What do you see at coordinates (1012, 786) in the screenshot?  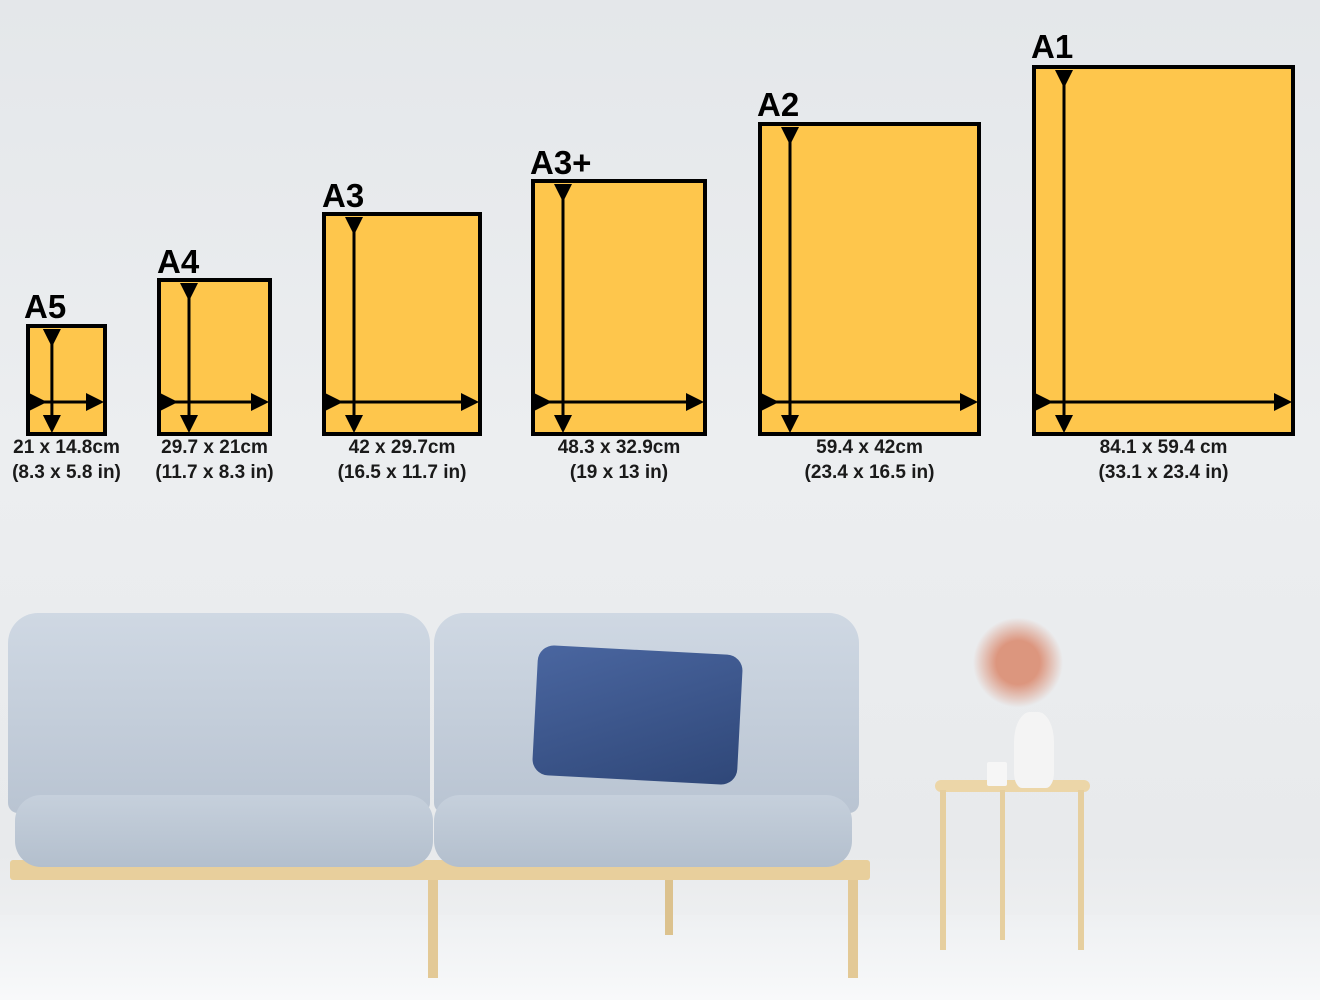 I see `table-top` at bounding box center [1012, 786].